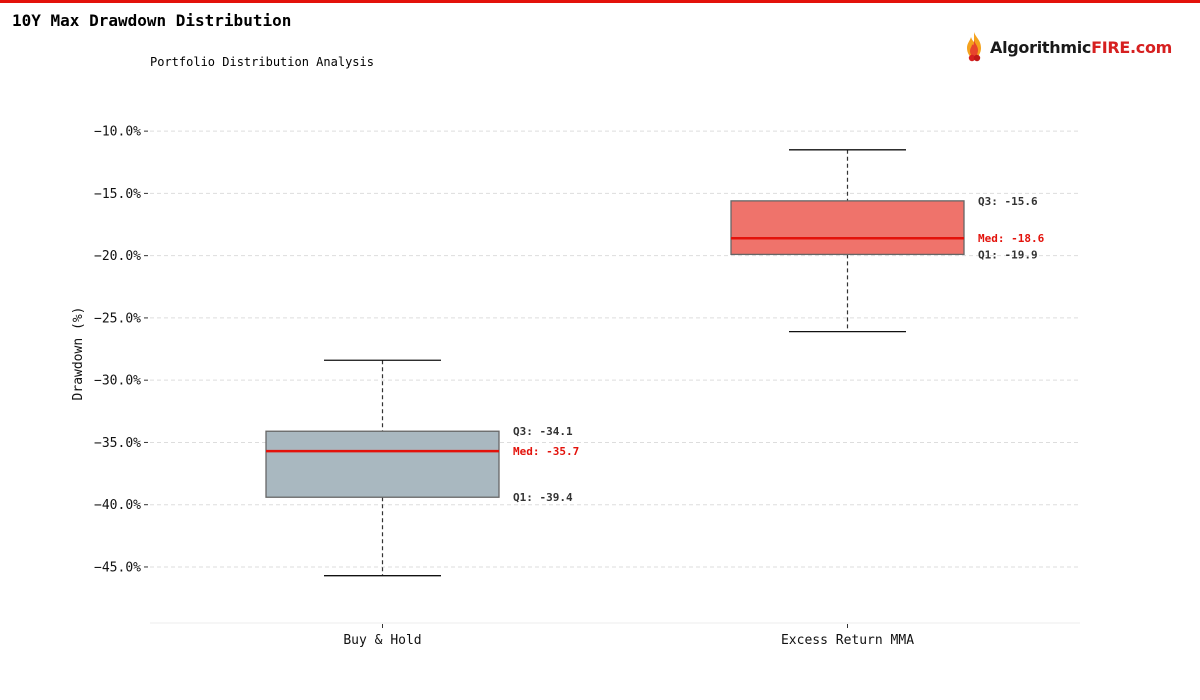 This screenshot has width=1200, height=700. What do you see at coordinates (117, 381) in the screenshot?
I see `y-tick-label: −30.0%` at bounding box center [117, 381].